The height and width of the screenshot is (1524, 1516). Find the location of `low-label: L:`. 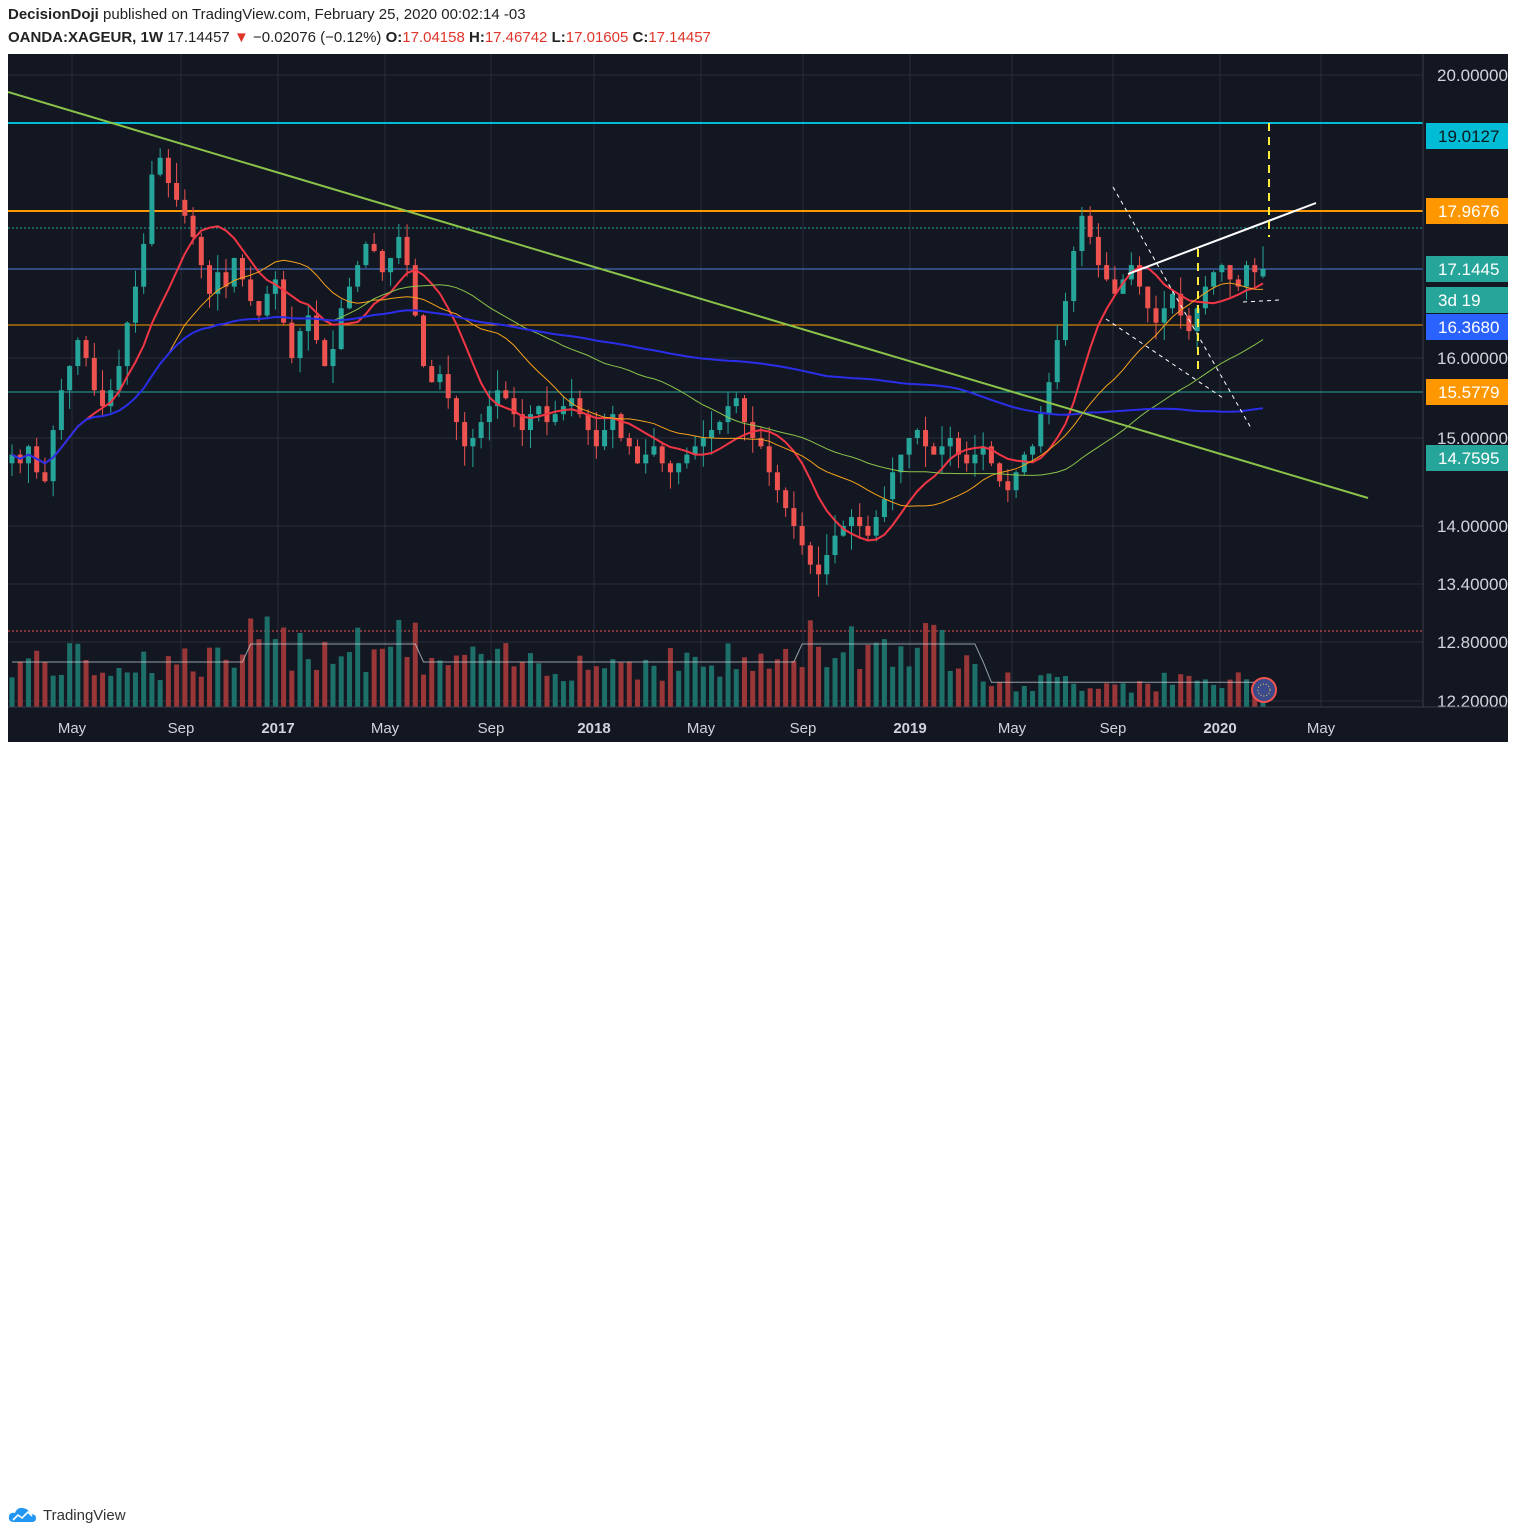

low-label: L: is located at coordinates (558, 37).